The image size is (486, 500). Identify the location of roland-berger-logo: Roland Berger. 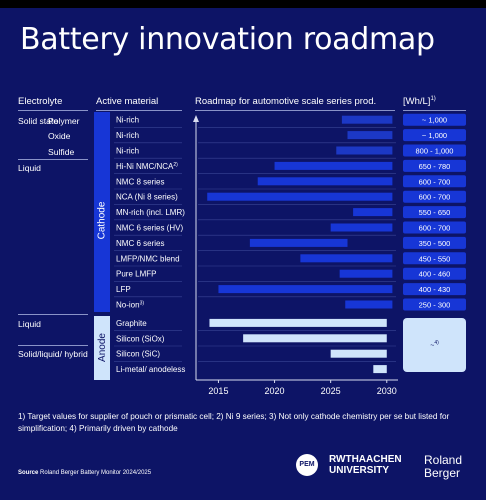
(443, 467).